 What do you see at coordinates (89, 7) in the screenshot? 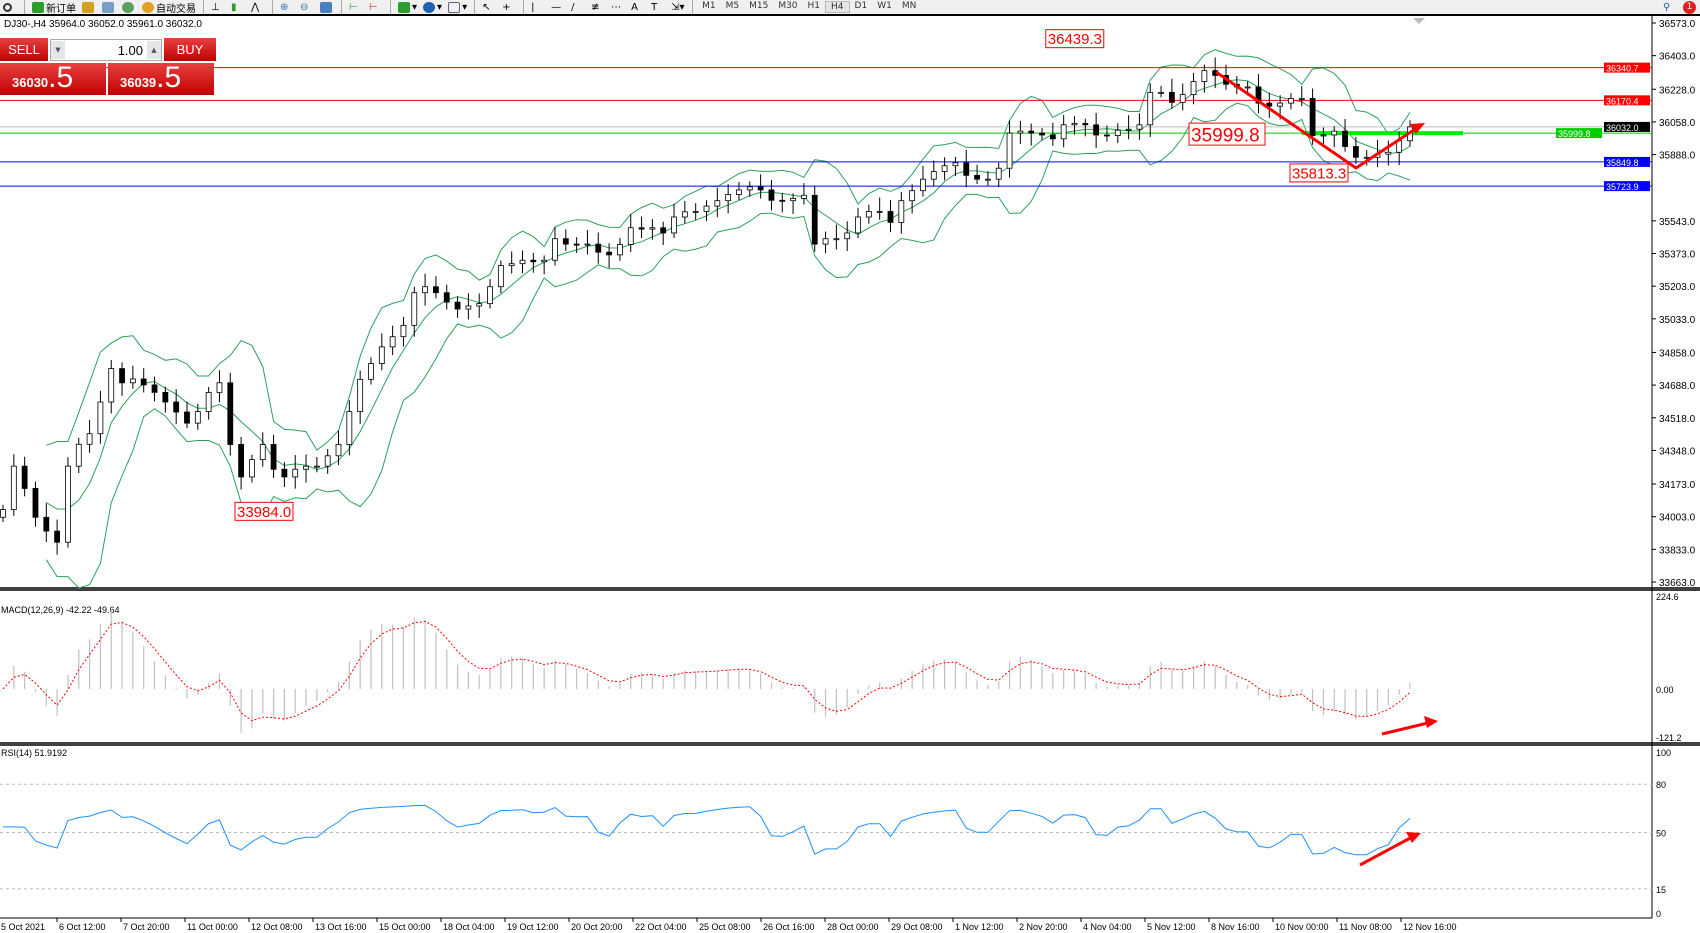
I see `market-watch-button` at bounding box center [89, 7].